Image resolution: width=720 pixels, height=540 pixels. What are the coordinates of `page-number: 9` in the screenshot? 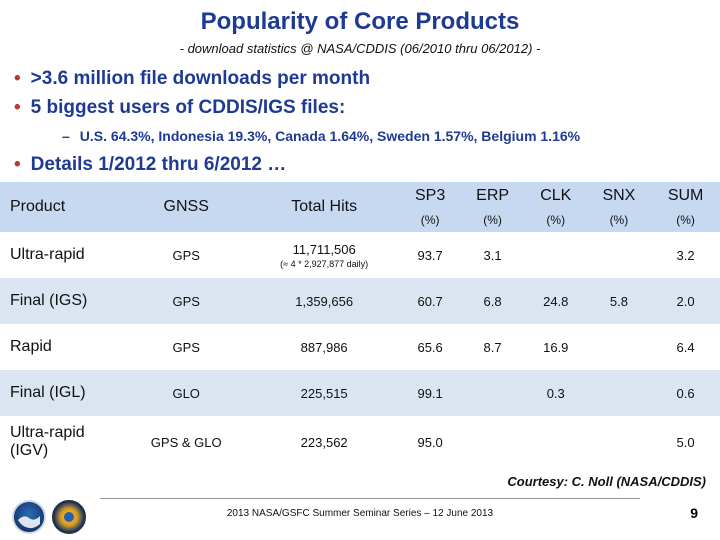 It's located at (694, 513).